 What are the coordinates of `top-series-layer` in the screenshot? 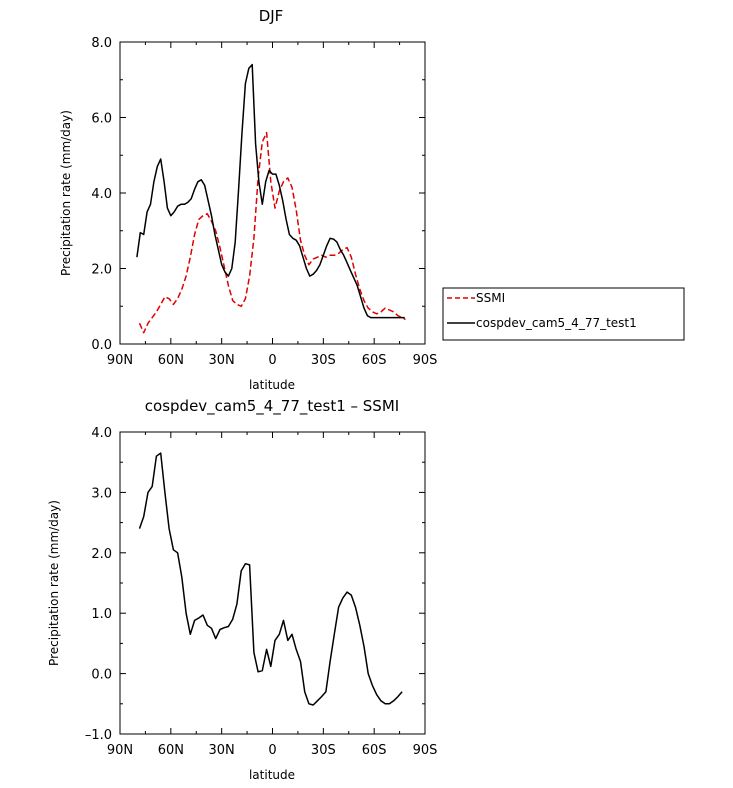 It's located at (271, 198).